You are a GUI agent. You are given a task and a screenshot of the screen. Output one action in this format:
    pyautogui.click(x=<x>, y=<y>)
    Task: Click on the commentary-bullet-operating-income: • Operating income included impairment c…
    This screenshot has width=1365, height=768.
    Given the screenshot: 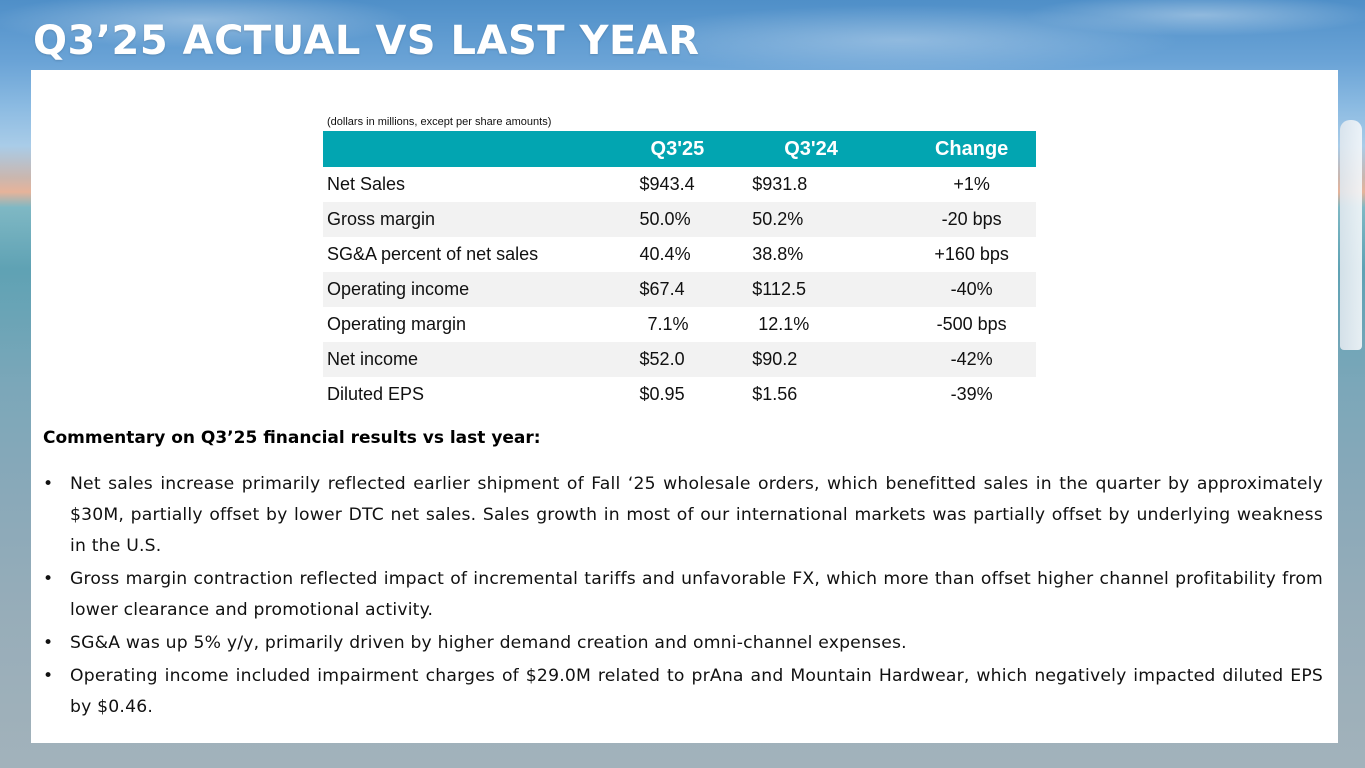 What is the action you would take?
    pyautogui.click(x=683, y=692)
    